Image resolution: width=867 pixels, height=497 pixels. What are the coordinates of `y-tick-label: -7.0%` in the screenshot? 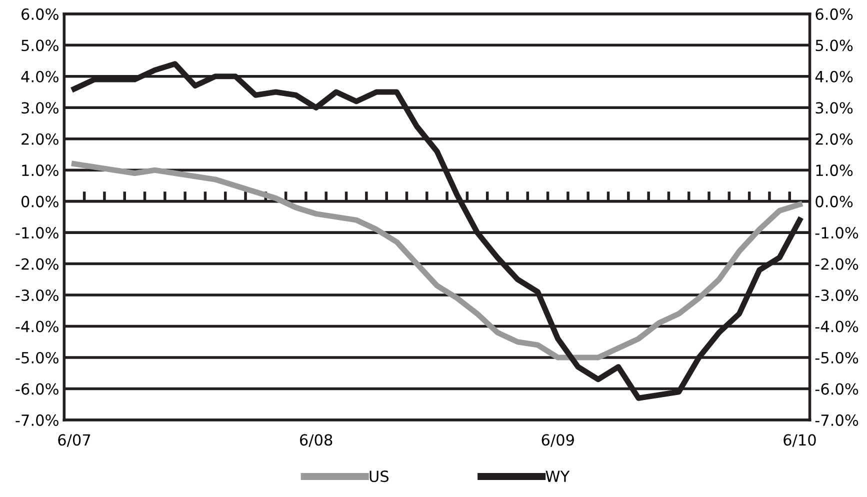 It's located at (37, 420).